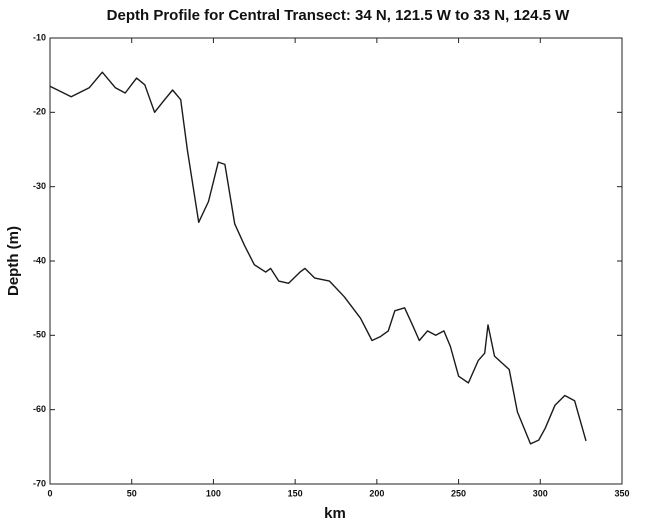 This screenshot has width=646, height=525. Describe the element at coordinates (621, 493) in the screenshot. I see `x-tick-label: 350` at that location.